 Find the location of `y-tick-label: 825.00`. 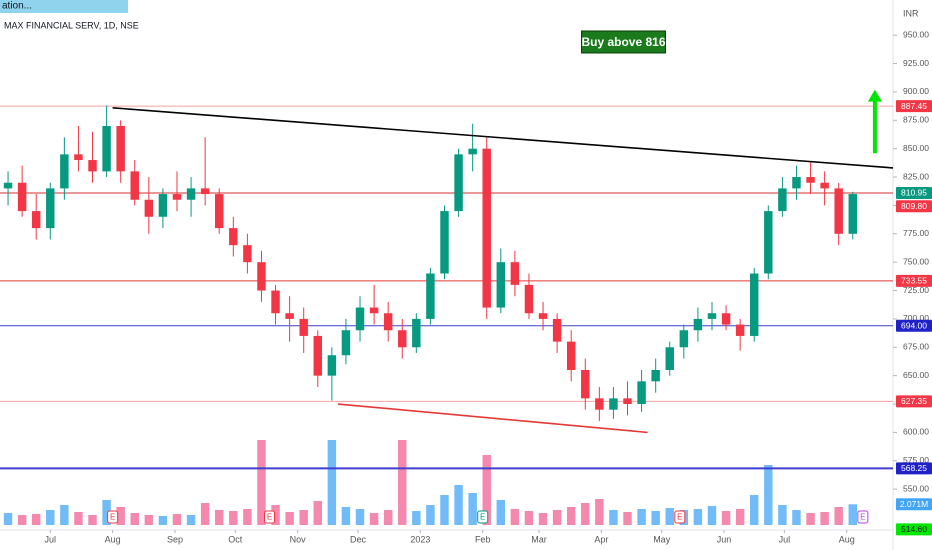

y-tick-label: 825.00 is located at coordinates (916, 176).